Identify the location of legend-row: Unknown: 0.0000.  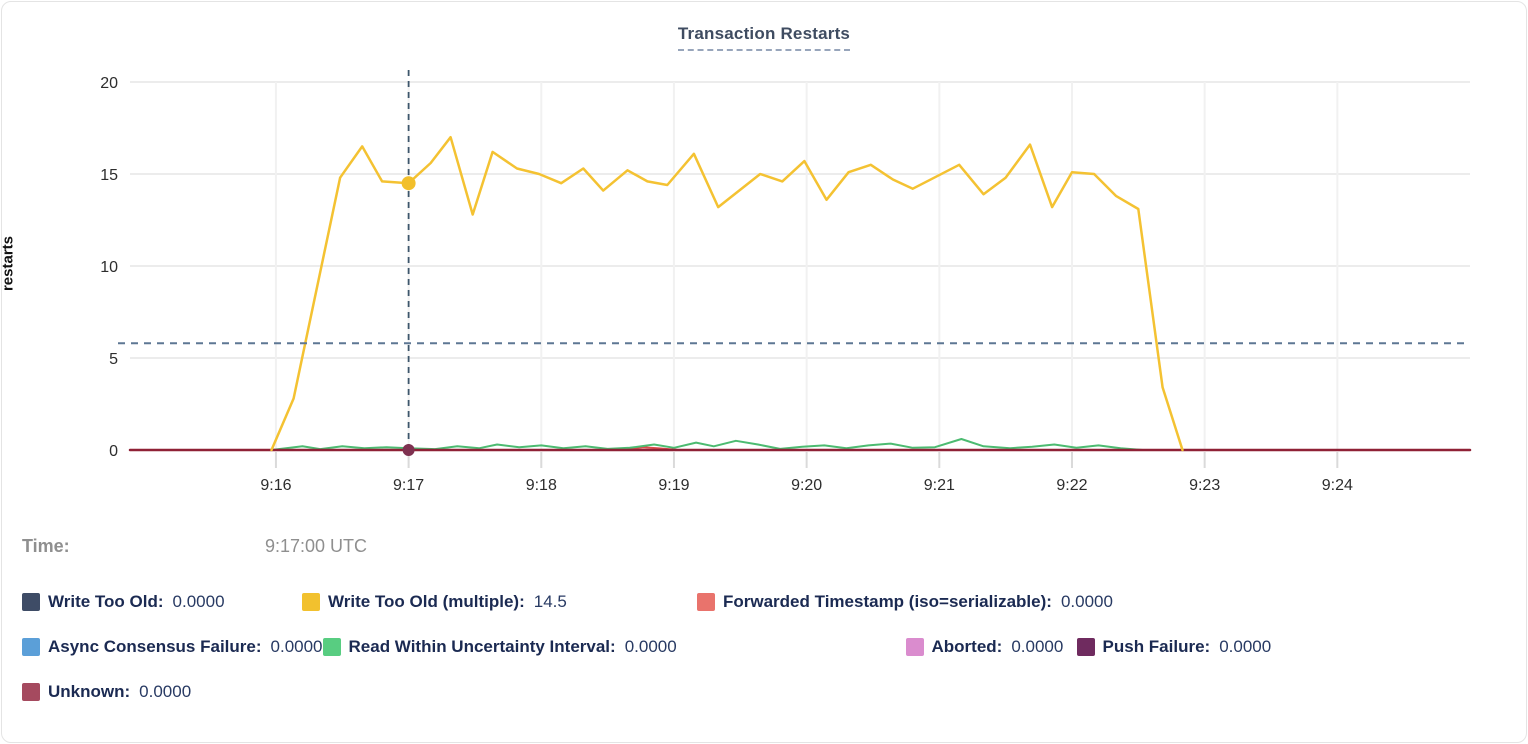
(769, 692).